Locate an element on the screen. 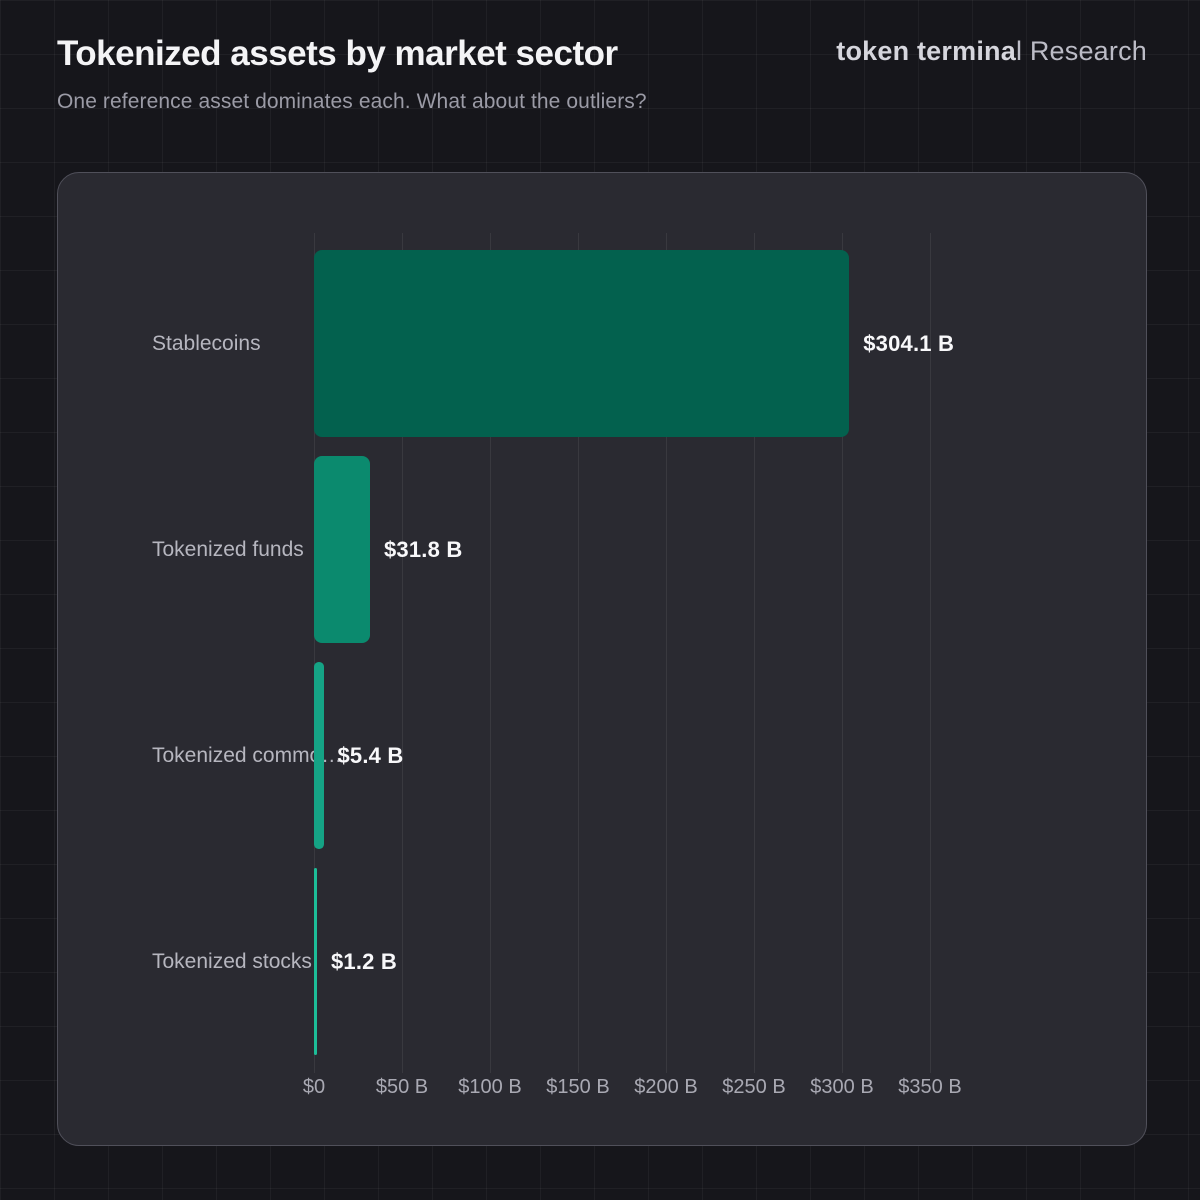 The height and width of the screenshot is (1200, 1200). category-label-tokenized-funds: Tokenized funds is located at coordinates (228, 549).